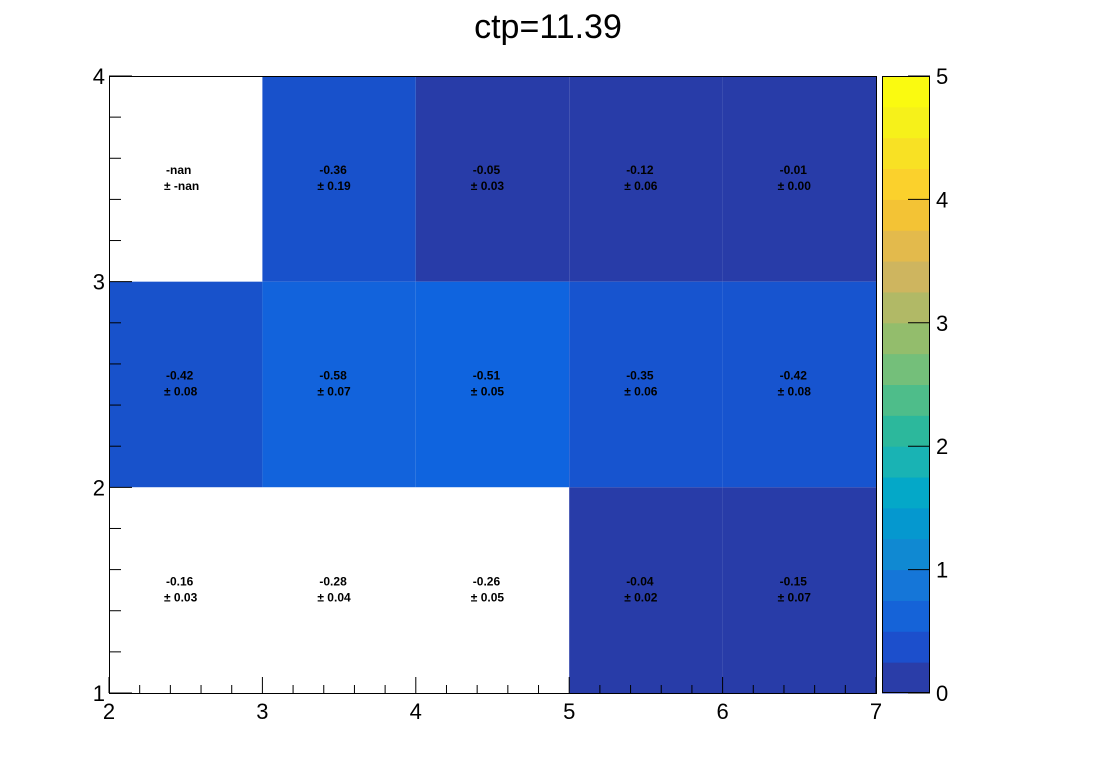  I want to click on y-tick-label: 2, so click(99, 487).